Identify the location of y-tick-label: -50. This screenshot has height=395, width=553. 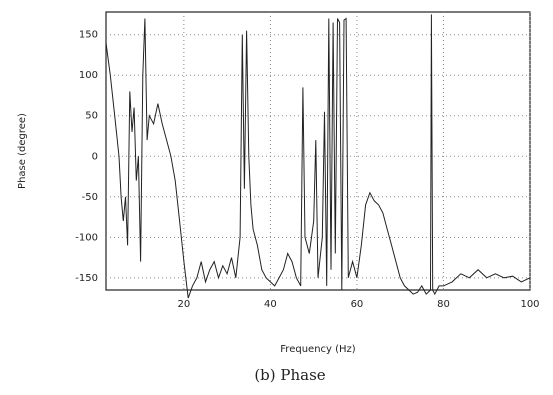
(90, 197).